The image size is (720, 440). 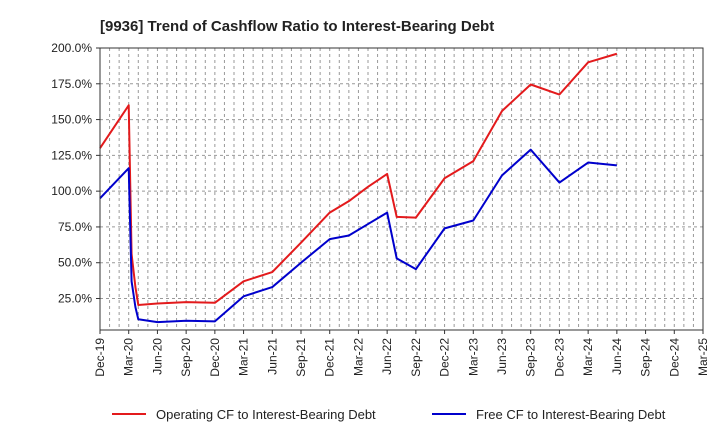 I want to click on x-tick-label: Jun-23, so click(x=502, y=356).